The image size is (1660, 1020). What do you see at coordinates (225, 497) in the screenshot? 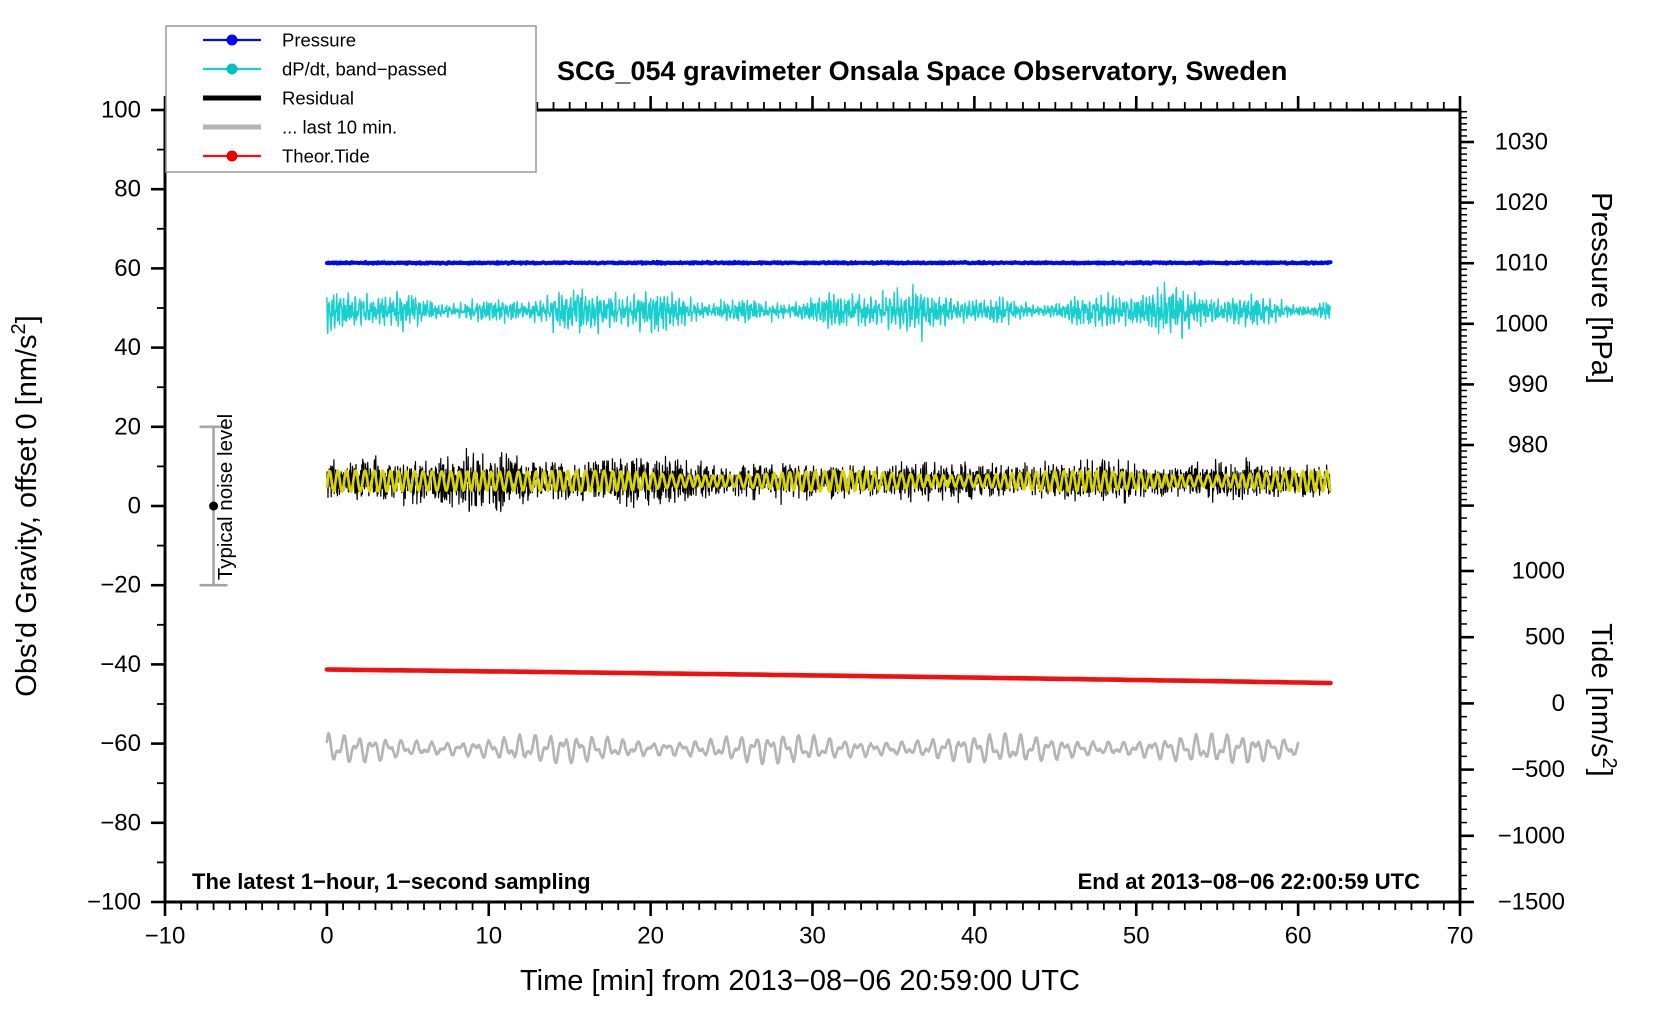
I see `noise-bar-label: Typical noise level` at bounding box center [225, 497].